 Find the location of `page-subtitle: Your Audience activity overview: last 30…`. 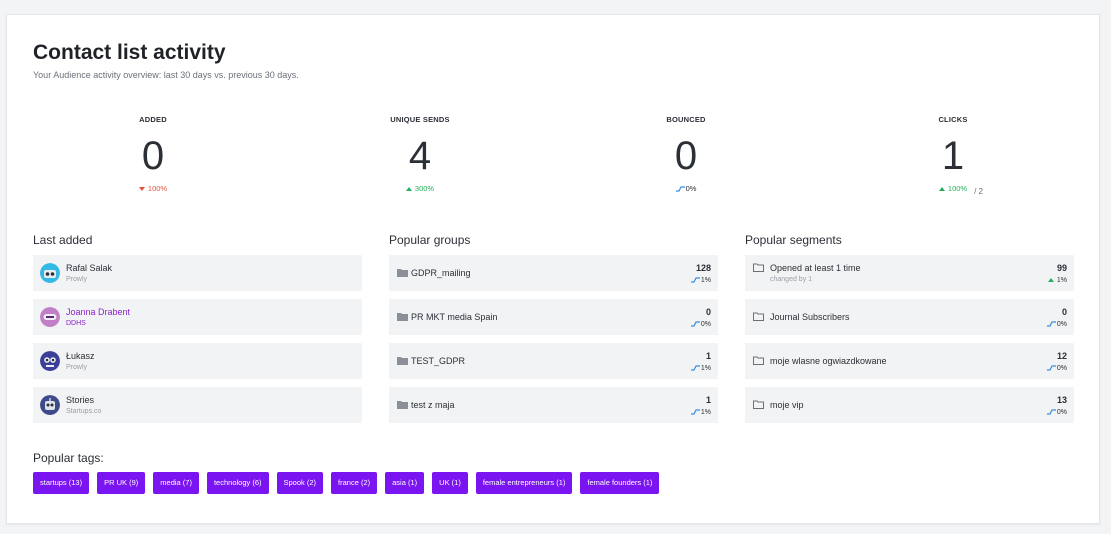

page-subtitle: Your Audience activity overview: last 30… is located at coordinates (166, 75).